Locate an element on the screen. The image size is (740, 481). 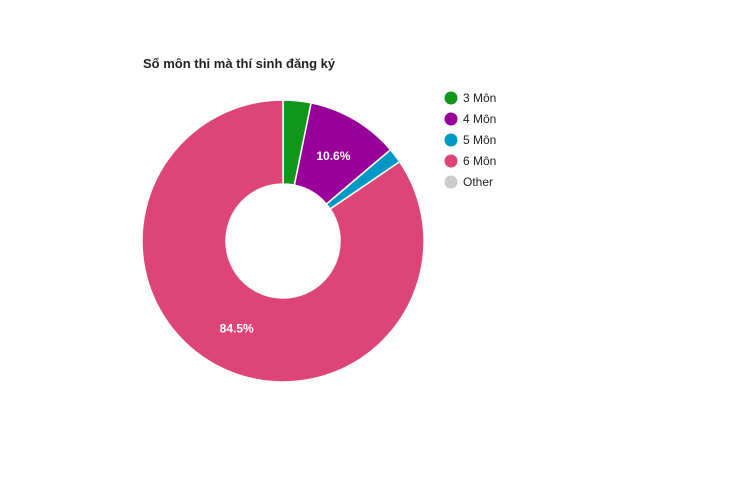
legend: 3 Môn 4 Môn 5 Môn 6 Môn Other is located at coordinates (470, 140).